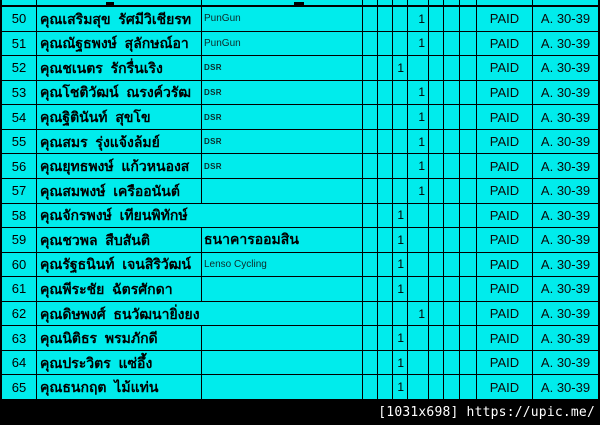  What do you see at coordinates (19, 338) in the screenshot?
I see `row-number-cell: 63` at bounding box center [19, 338].